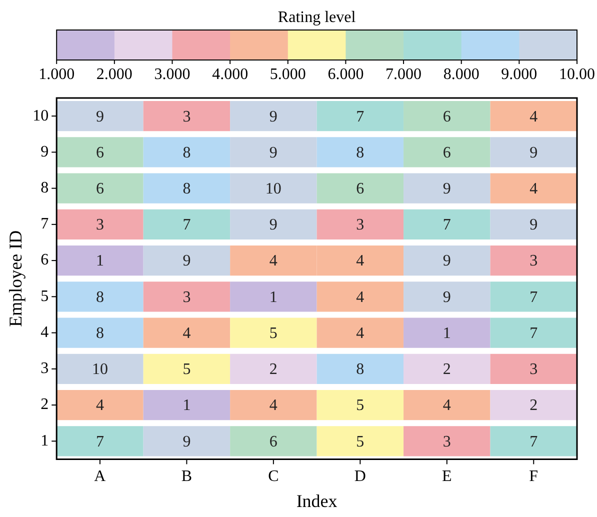  Describe the element at coordinates (186, 477) in the screenshot. I see `x-tick-label: B` at that location.